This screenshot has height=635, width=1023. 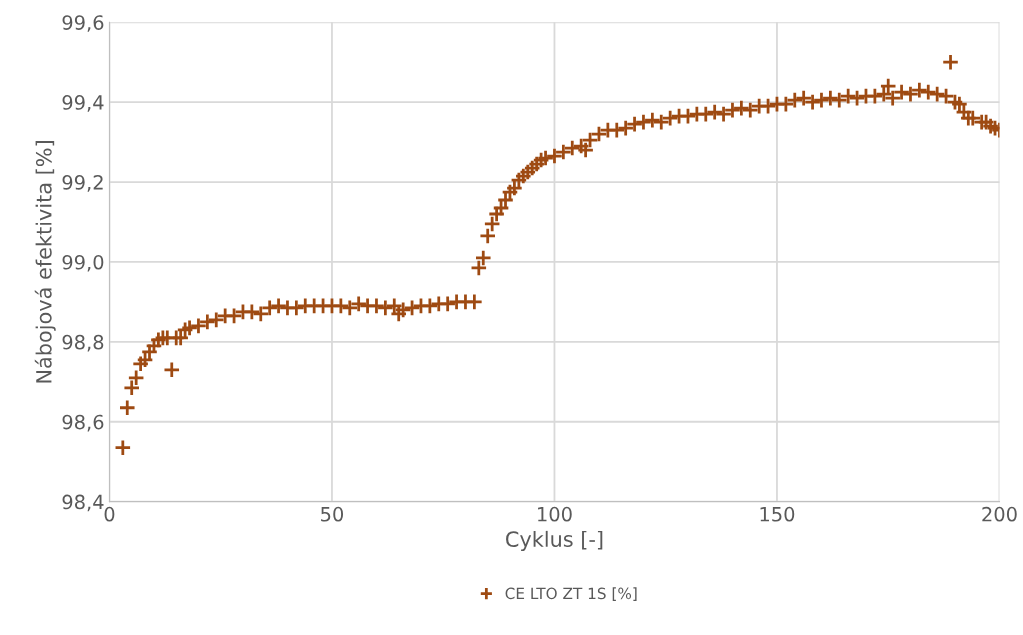 I want to click on legend-label: CE LTO ZT 1S [%], so click(x=571, y=594).